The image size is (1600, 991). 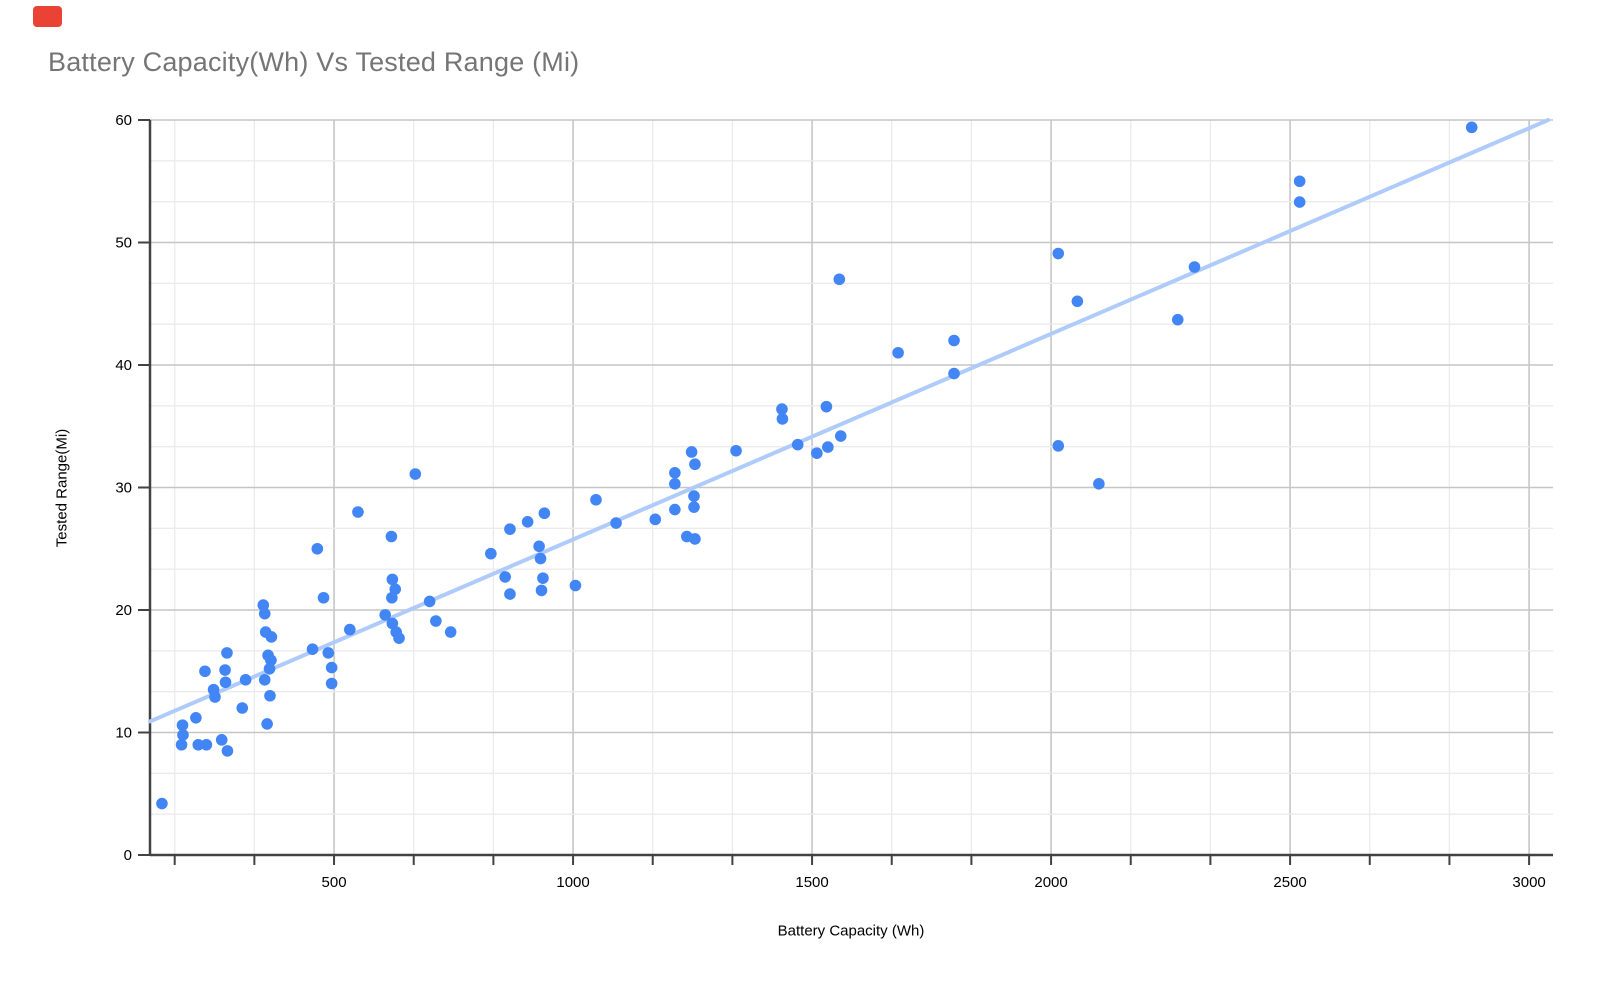 I want to click on y-tick-label: 30, so click(x=123, y=488).